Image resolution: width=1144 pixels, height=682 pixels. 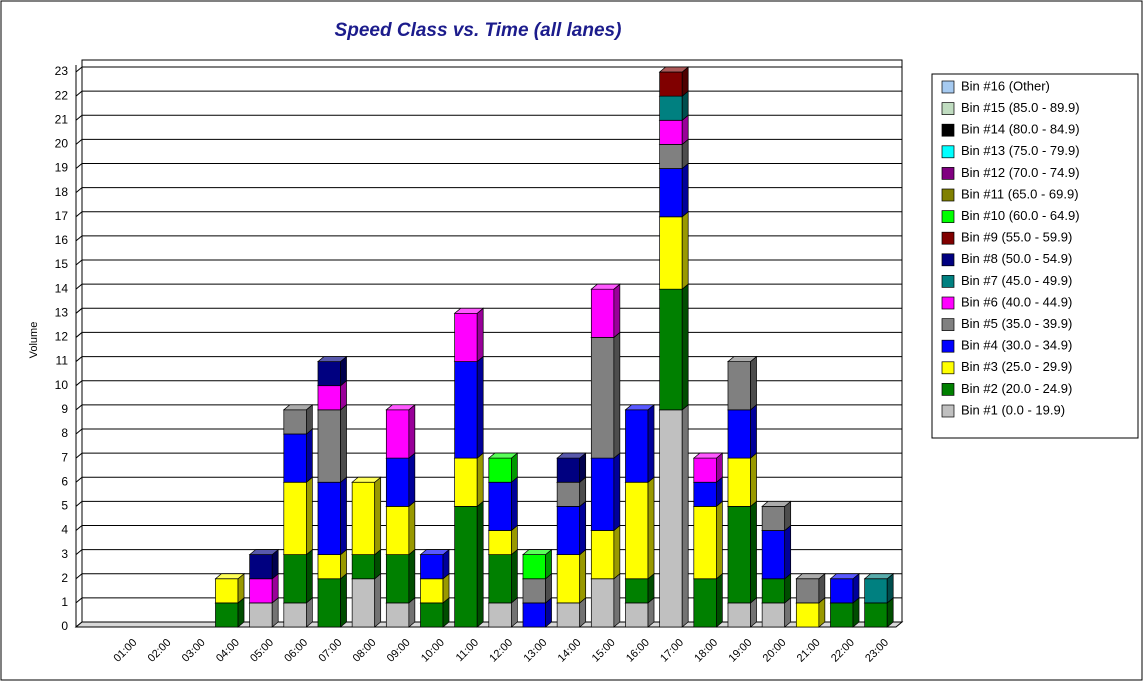 What do you see at coordinates (64, 506) in the screenshot?
I see `y-tick-label: 5` at bounding box center [64, 506].